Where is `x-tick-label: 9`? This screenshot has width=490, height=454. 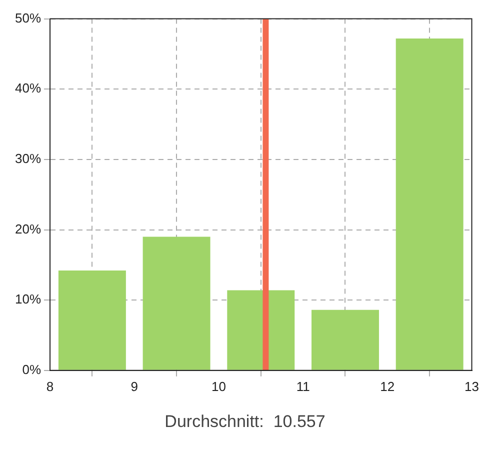
x-tick-label: 9 is located at coordinates (134, 386).